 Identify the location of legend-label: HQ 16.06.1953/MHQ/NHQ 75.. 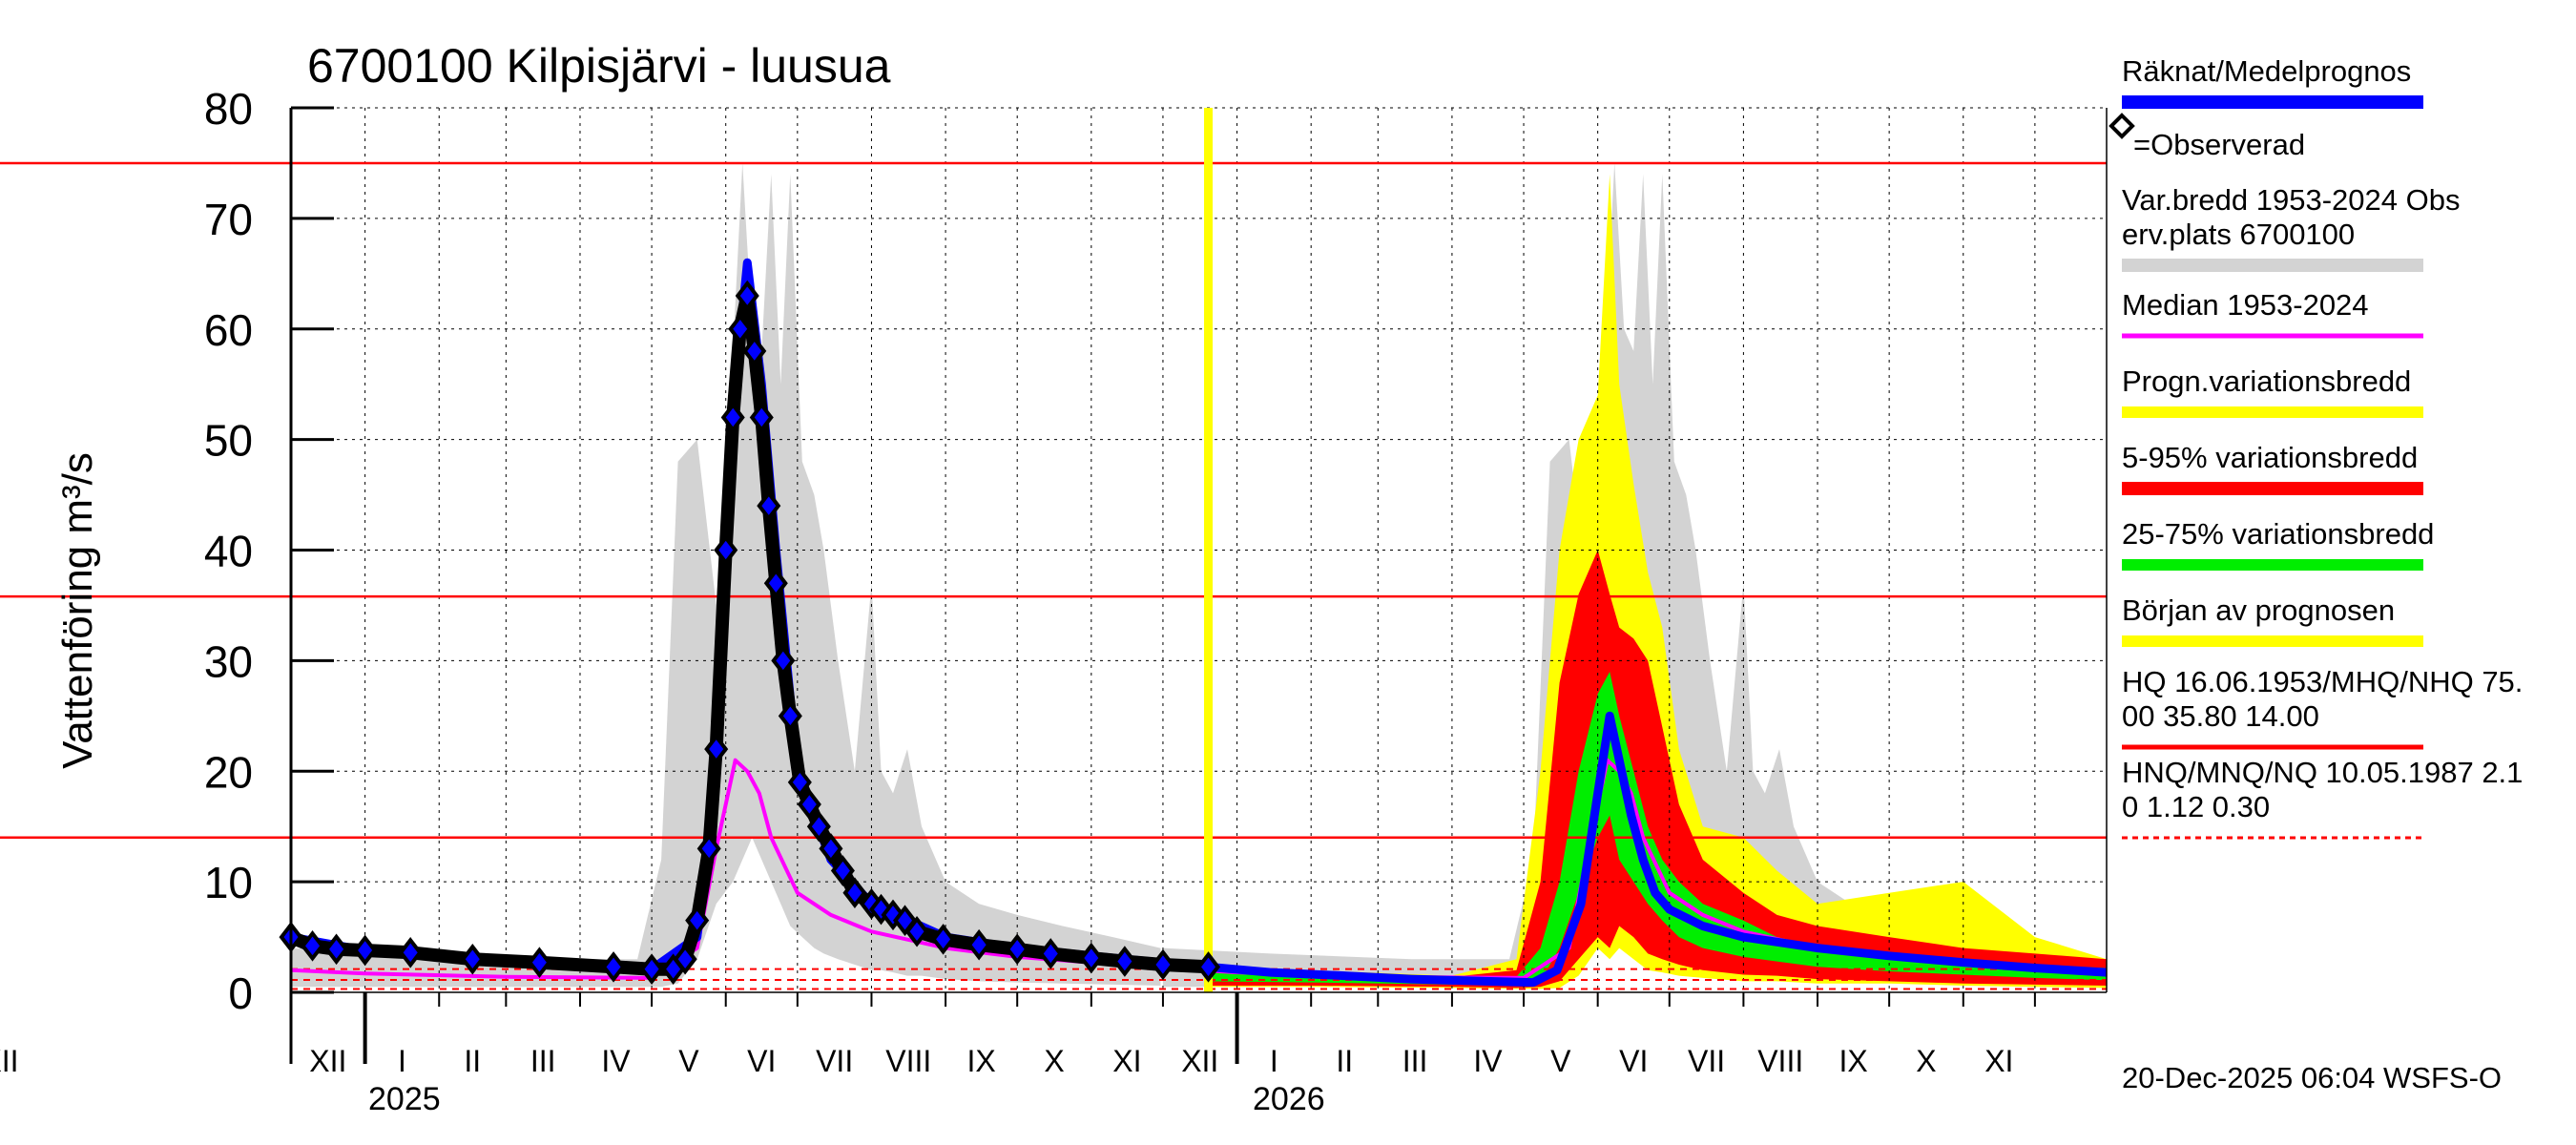
(2322, 681).